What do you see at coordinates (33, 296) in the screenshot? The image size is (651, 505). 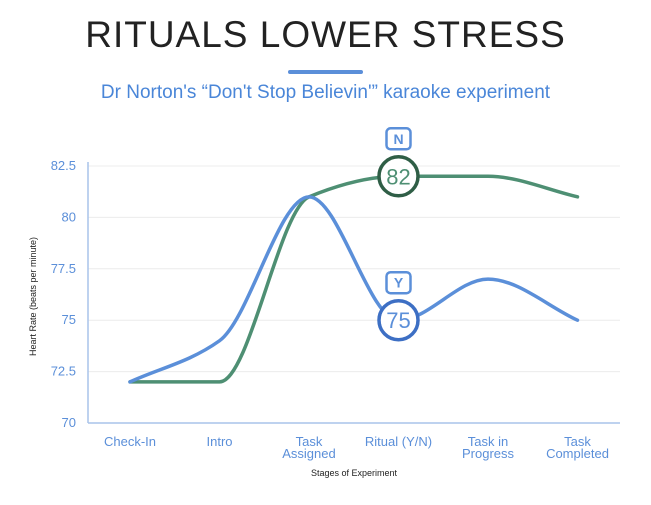 I see `y-axis-title: Heart Rate (beats per minute)` at bounding box center [33, 296].